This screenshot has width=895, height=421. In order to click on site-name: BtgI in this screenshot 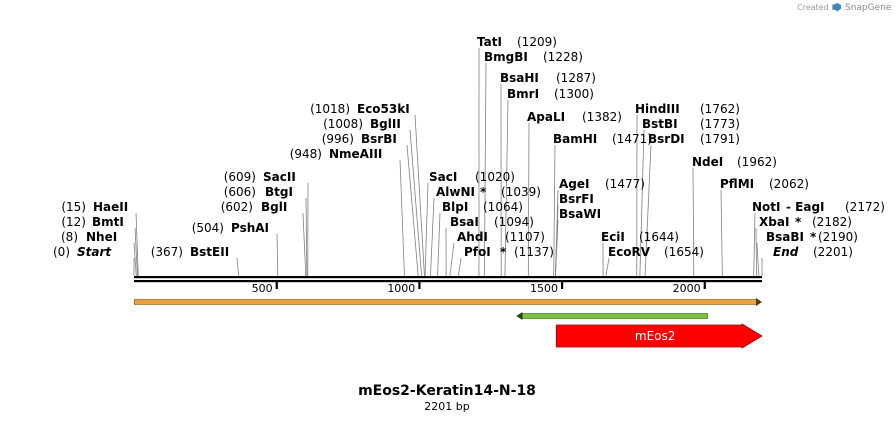, I will do `click(279, 192)`.